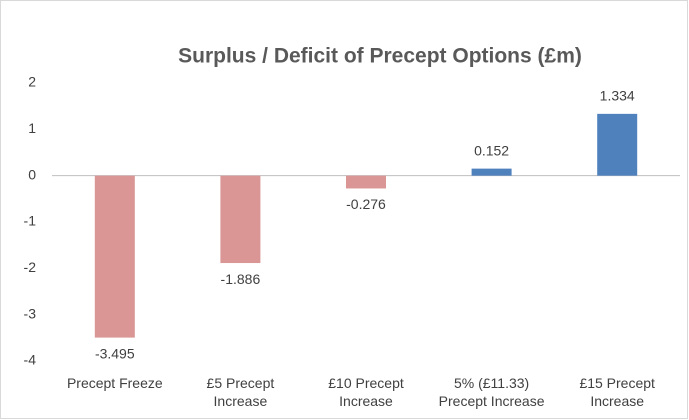 The image size is (689, 420). Describe the element at coordinates (30, 267) in the screenshot. I see `y-tick-label: -2` at that location.